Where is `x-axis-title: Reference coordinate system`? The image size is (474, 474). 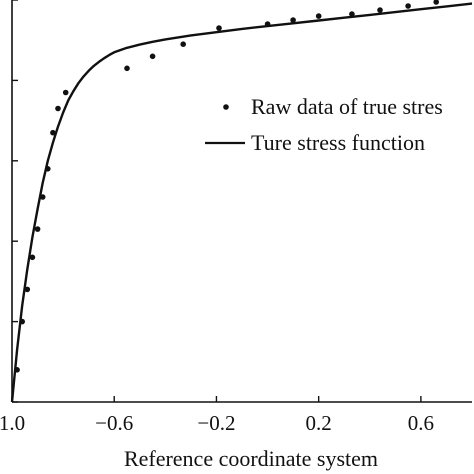 x-axis-title: Reference coordinate system is located at coordinates (251, 458).